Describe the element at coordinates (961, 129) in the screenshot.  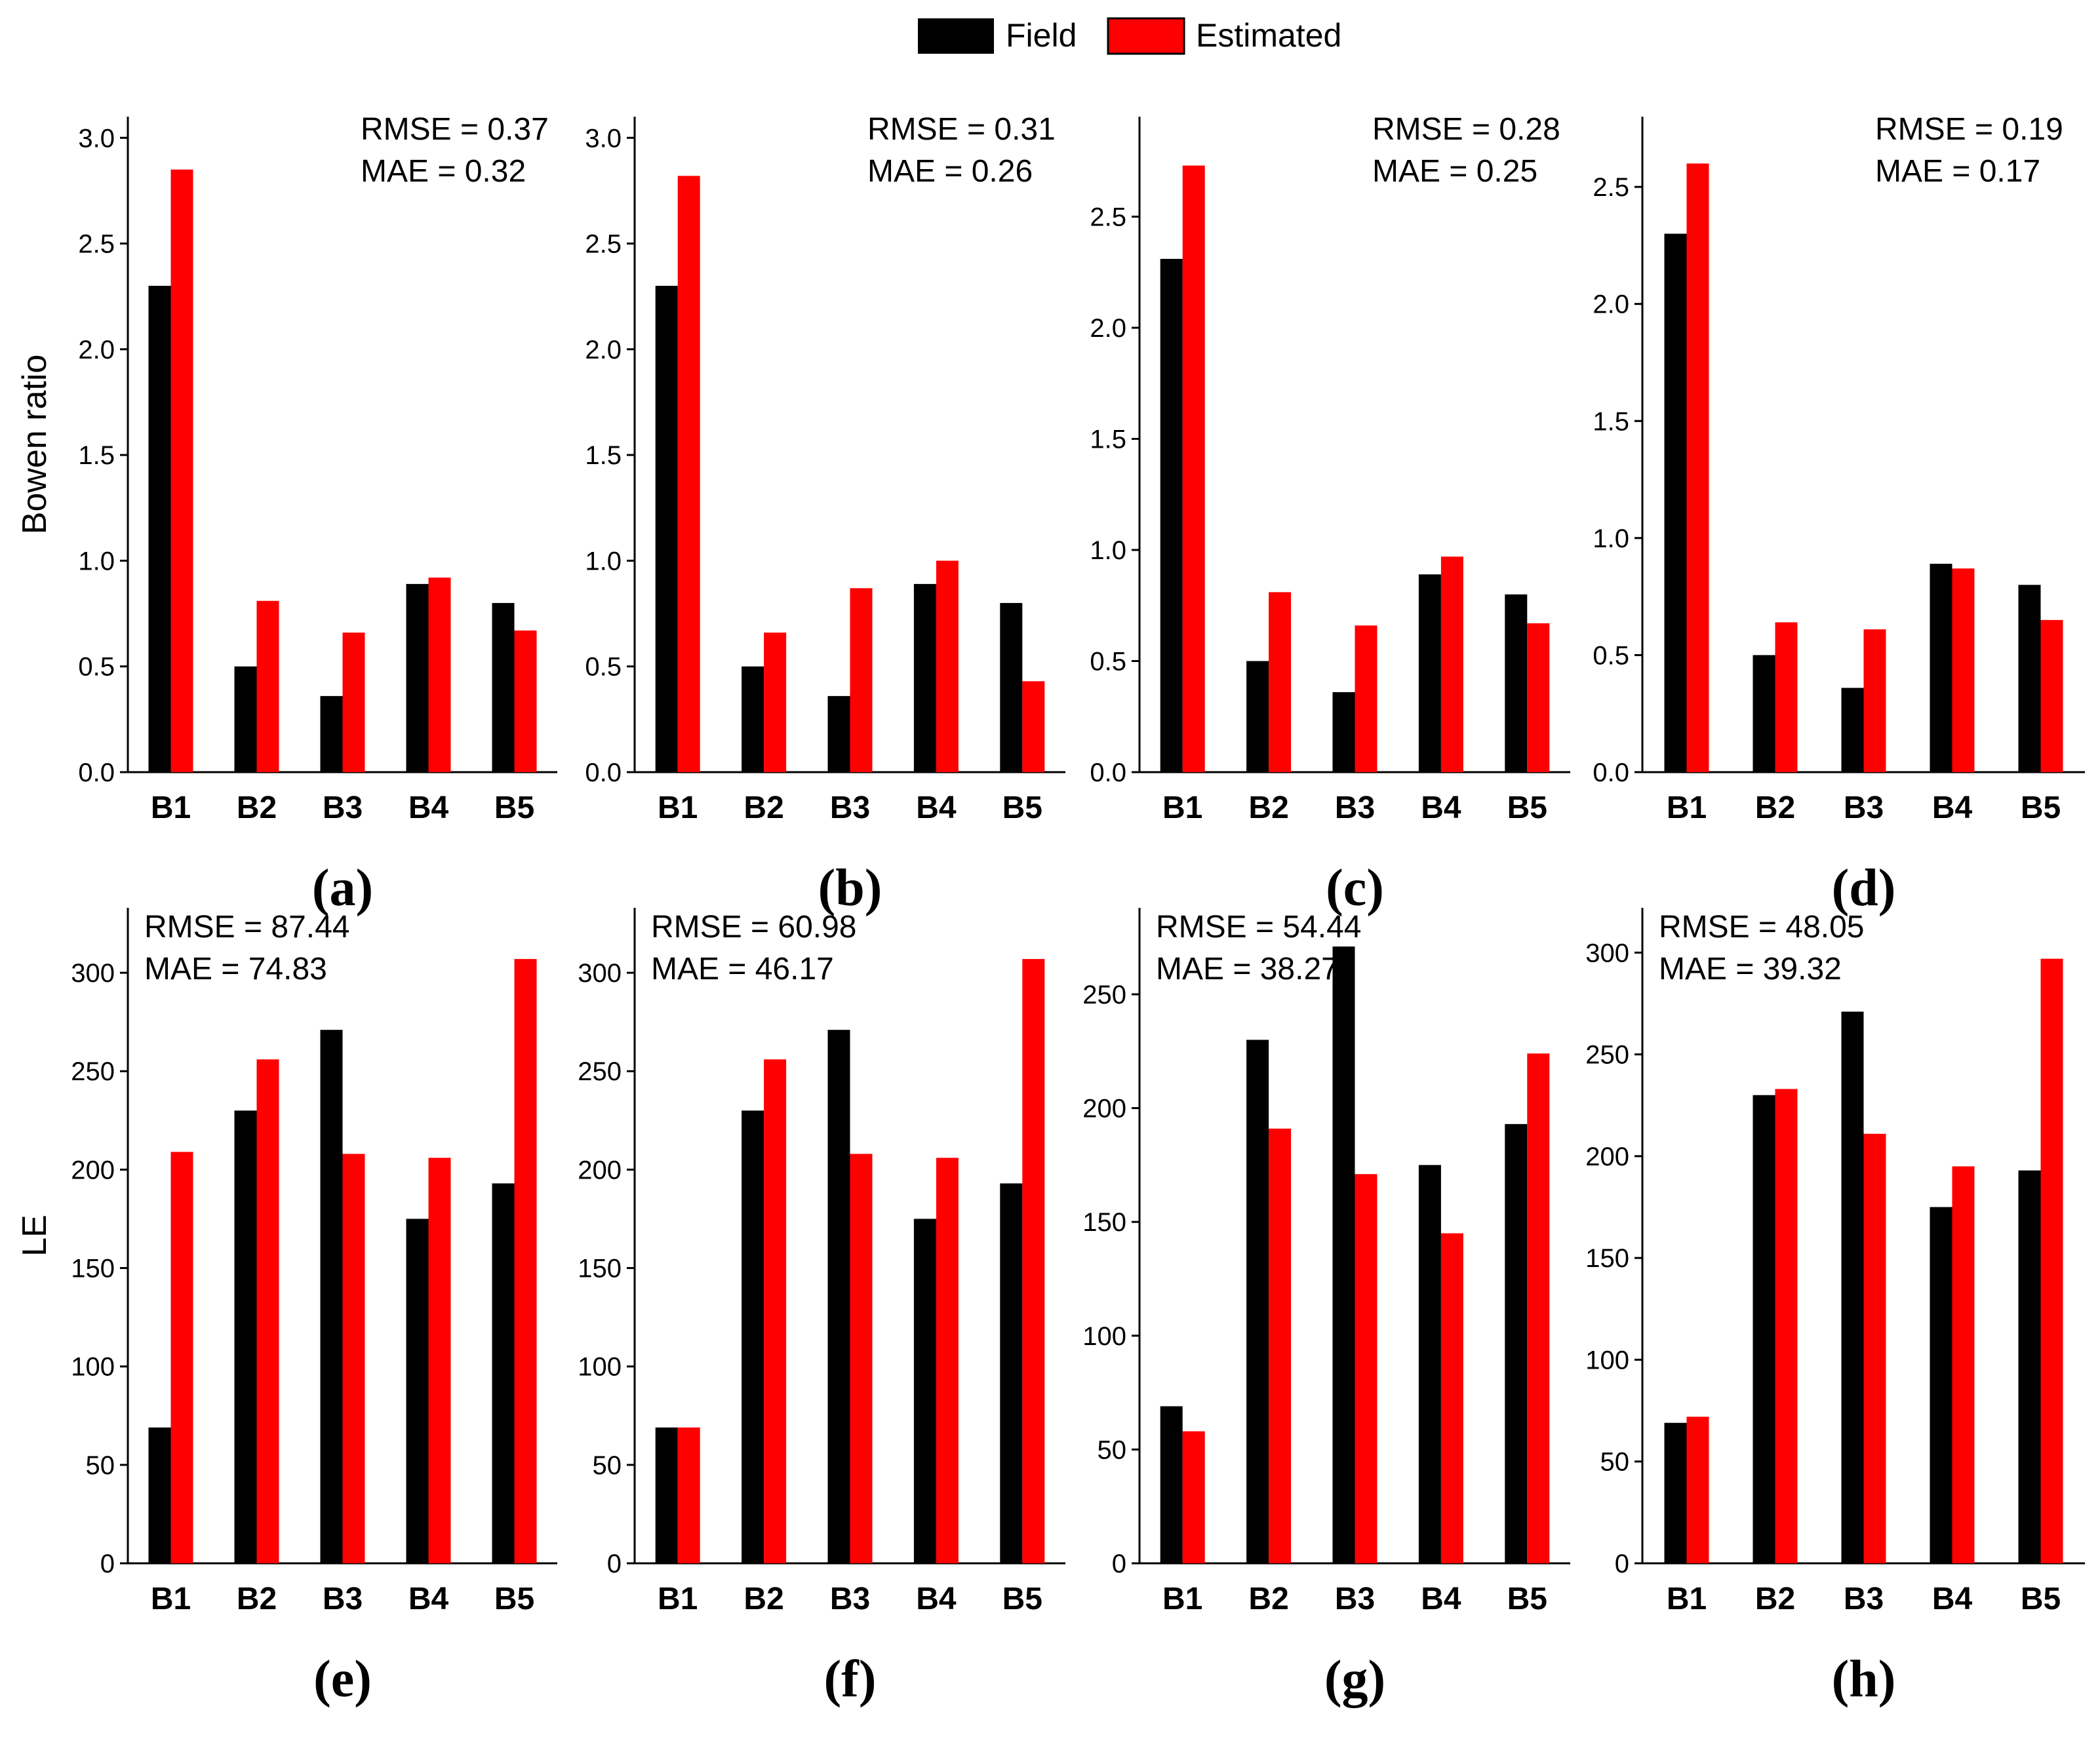
I see `rmse-annotation: RMSE = 0.31` at that location.